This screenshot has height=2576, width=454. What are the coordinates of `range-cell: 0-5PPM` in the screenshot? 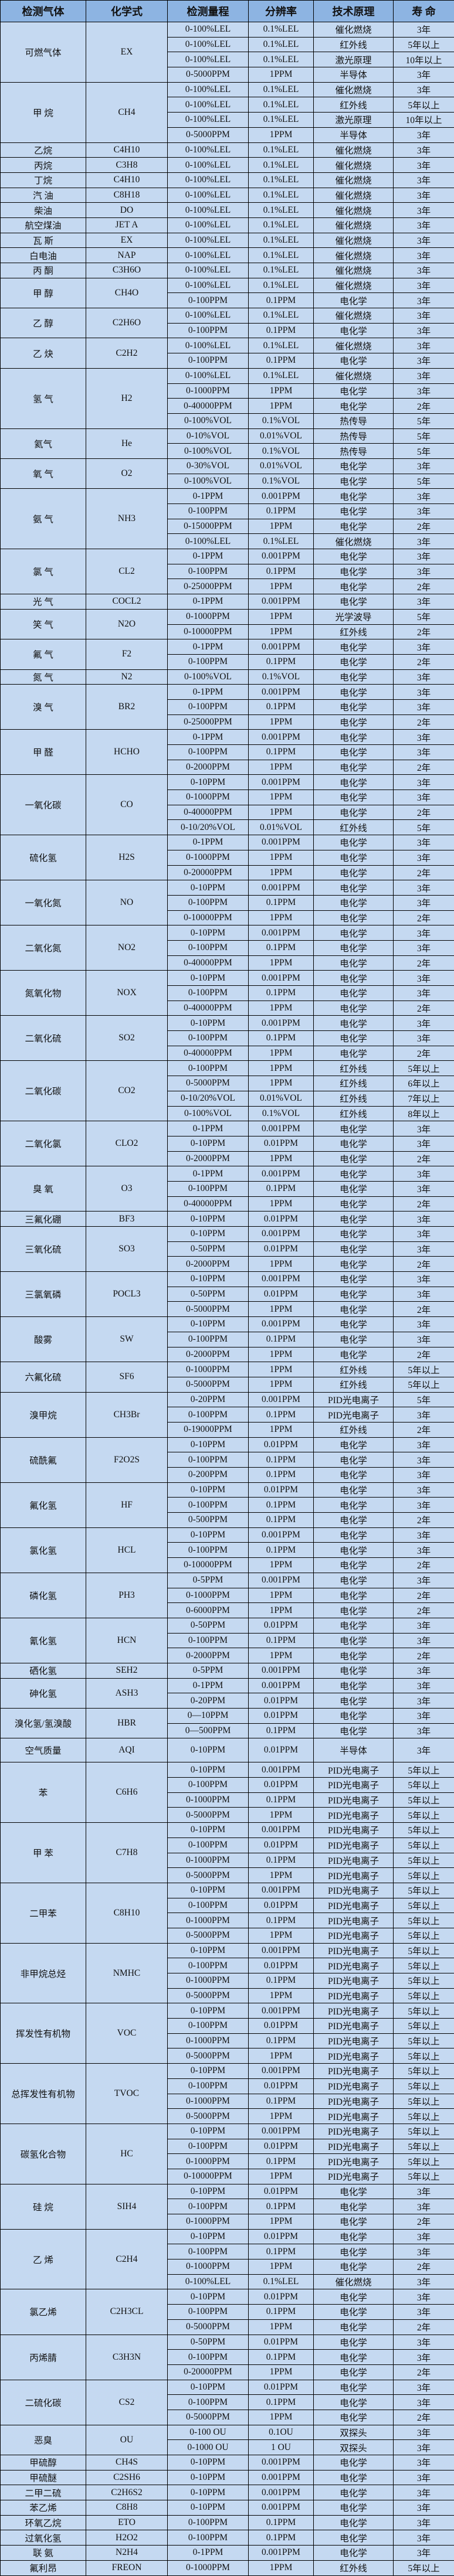 It's located at (208, 1670).